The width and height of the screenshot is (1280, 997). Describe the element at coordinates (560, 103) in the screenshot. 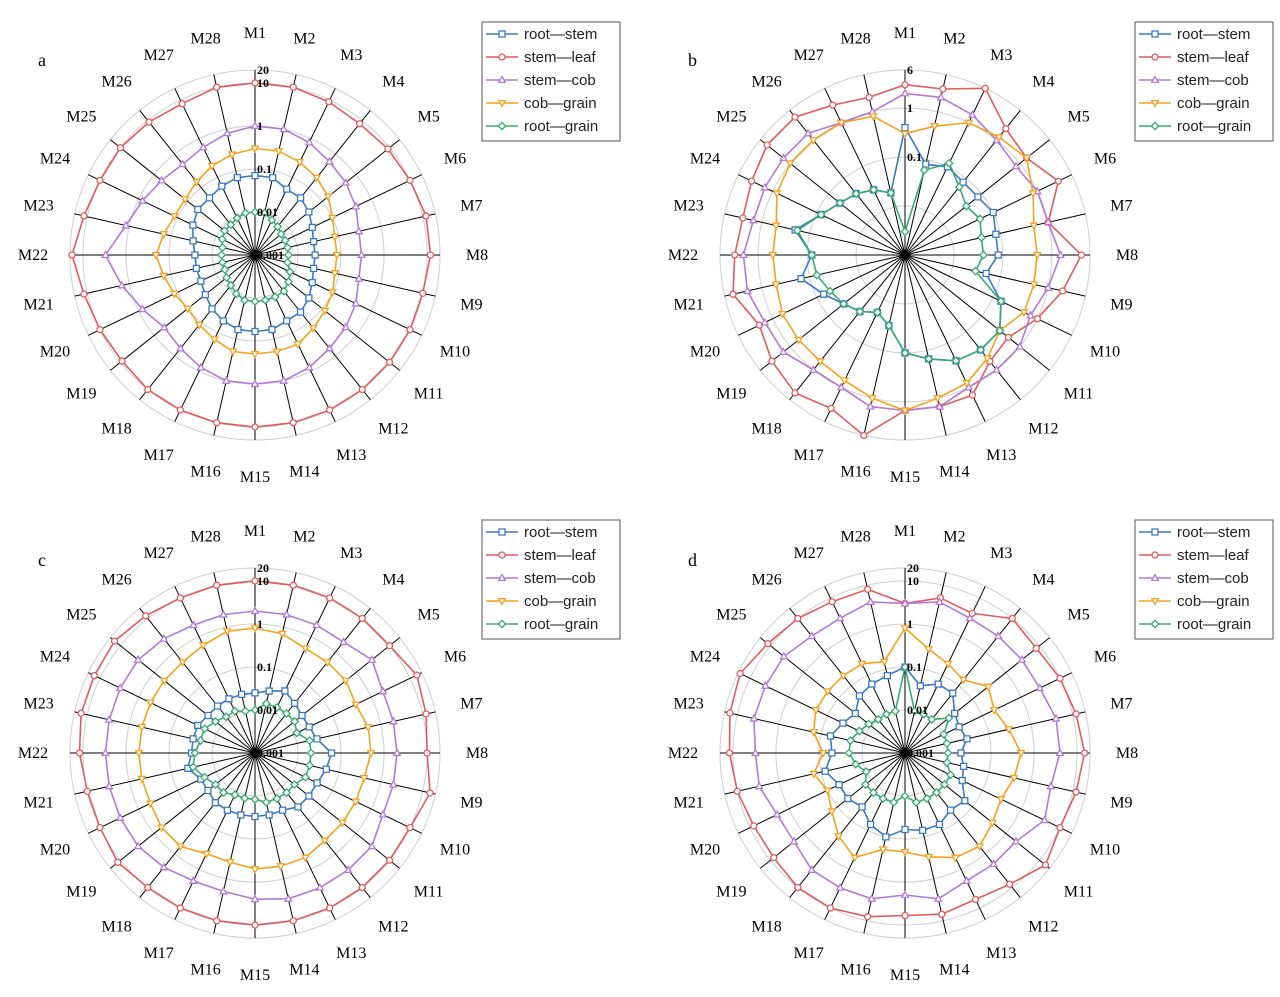

I see `legend-label: cob—grain` at that location.